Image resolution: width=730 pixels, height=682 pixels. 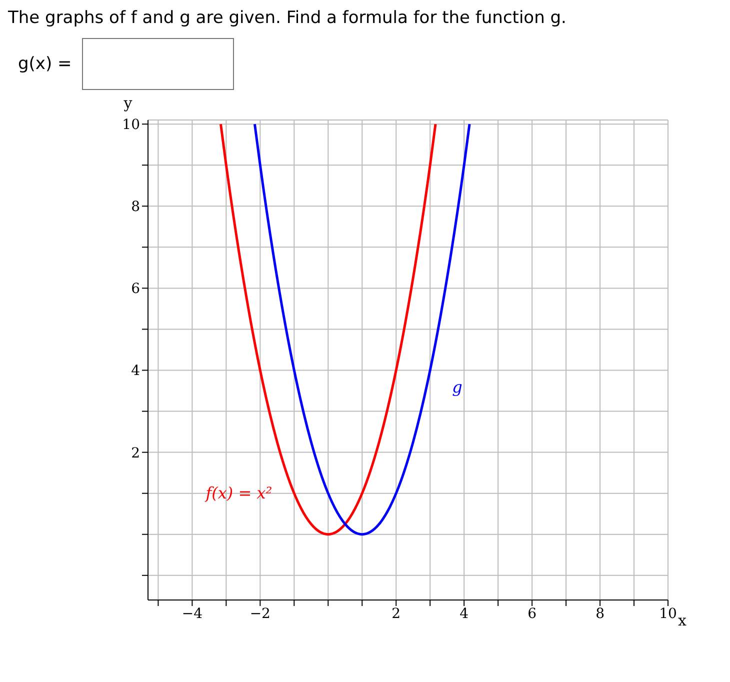 I want to click on y-tick-label: 6, so click(x=135, y=289).